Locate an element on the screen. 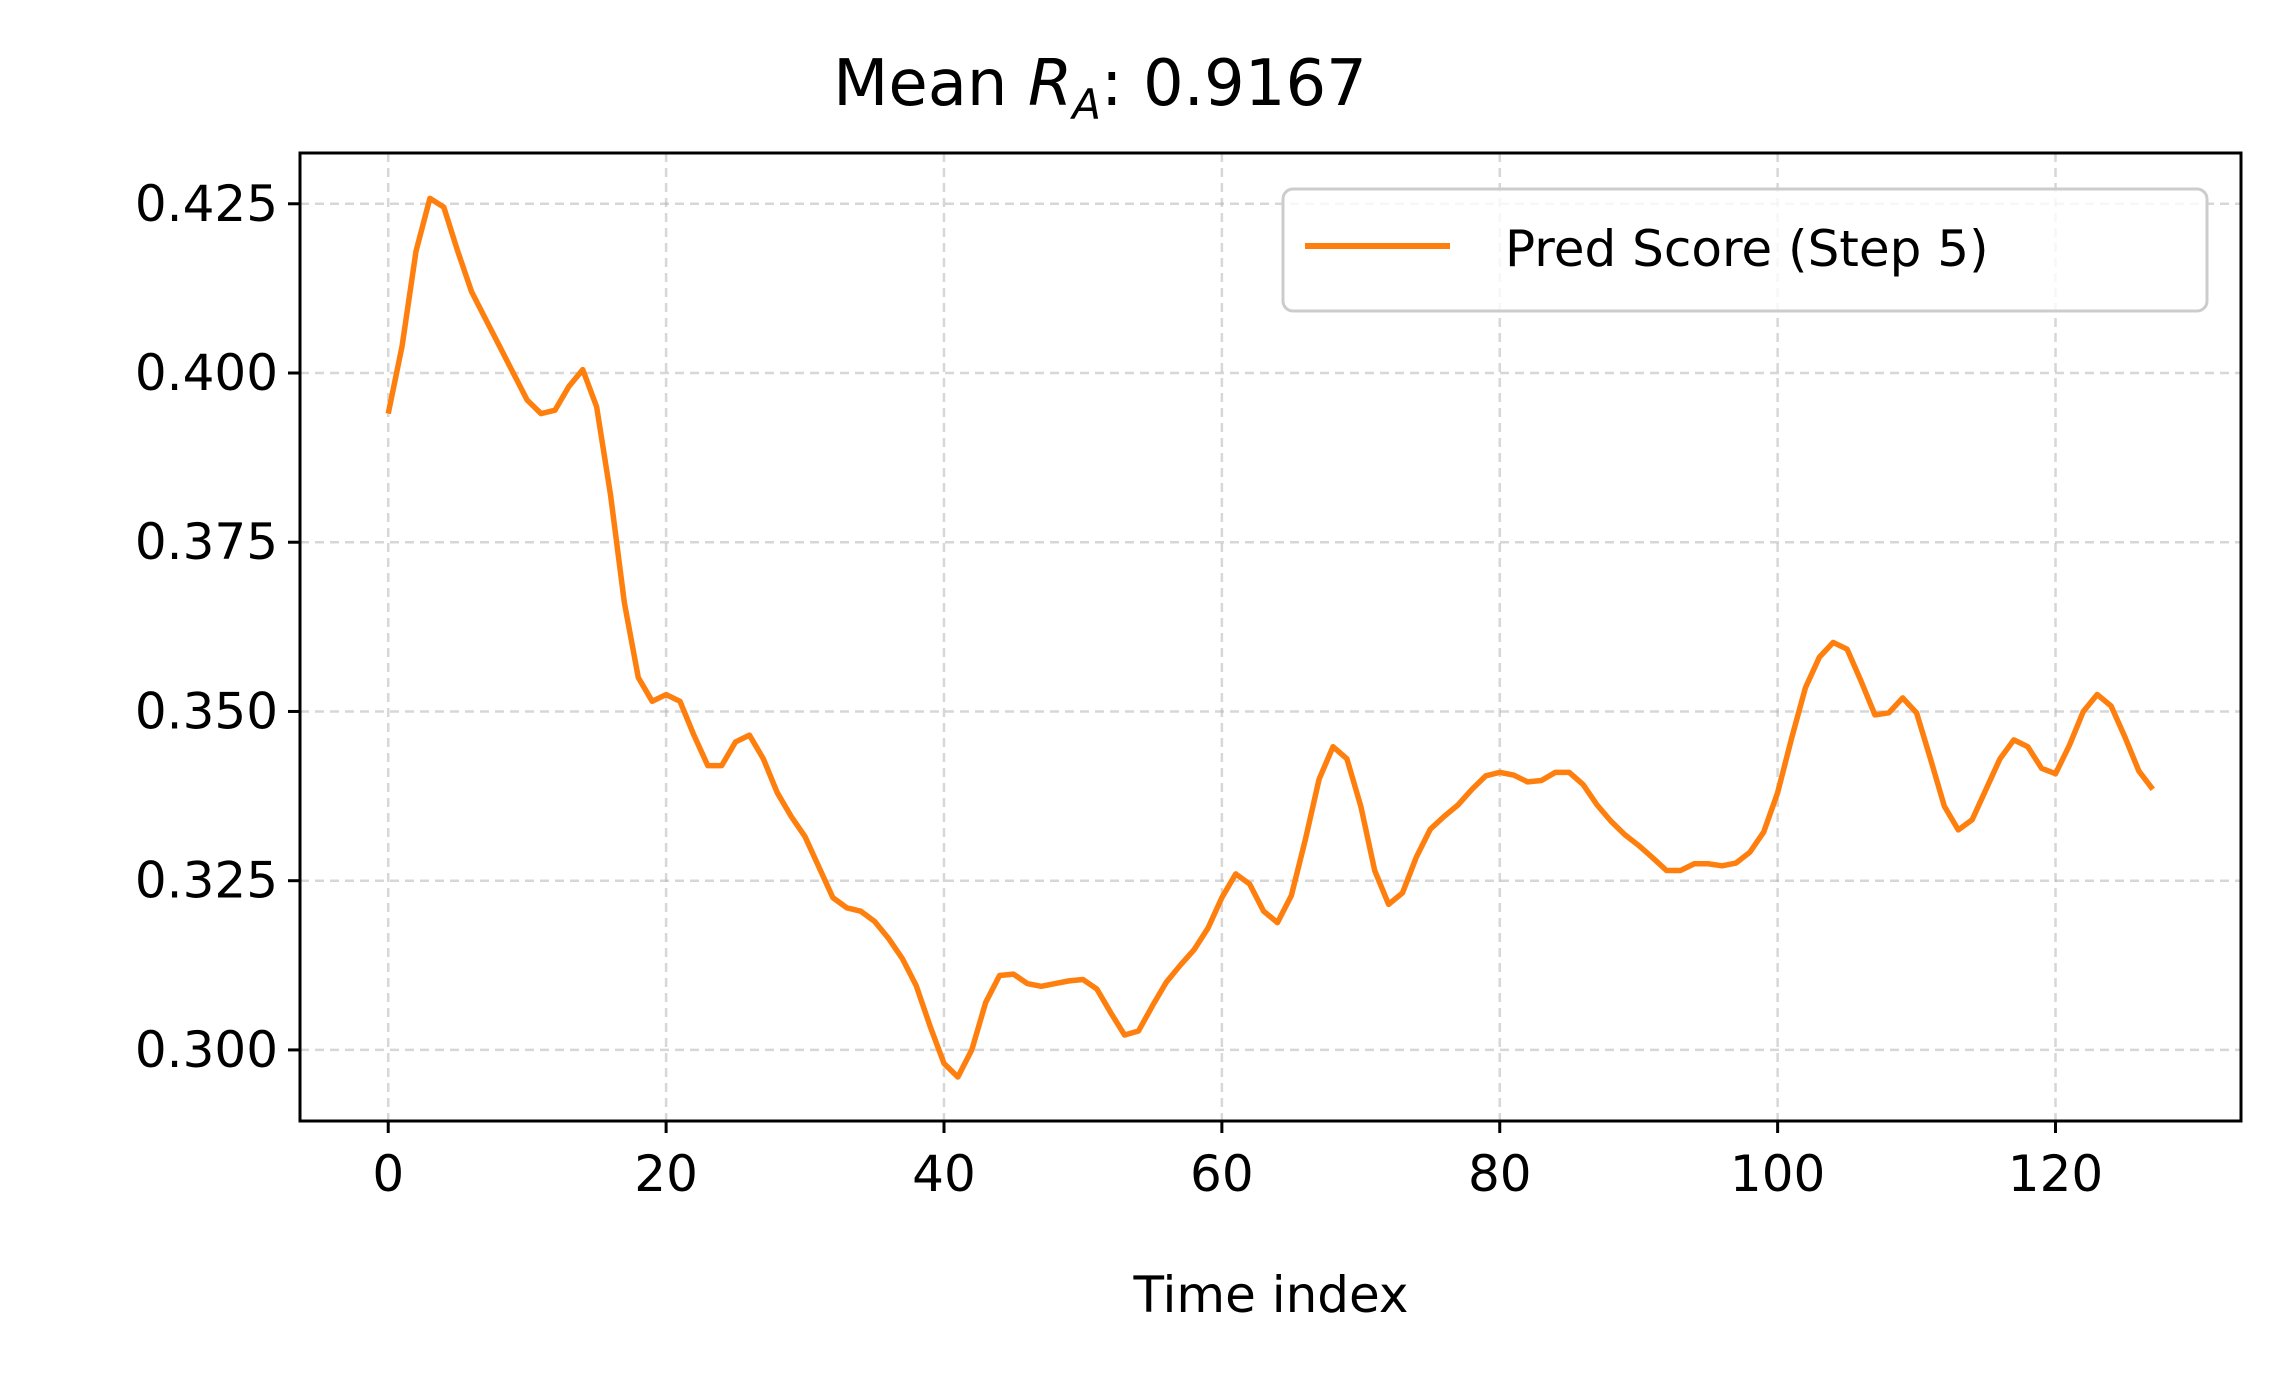 The image size is (2285, 1378). x-tick-label: 60 is located at coordinates (1222, 1174).